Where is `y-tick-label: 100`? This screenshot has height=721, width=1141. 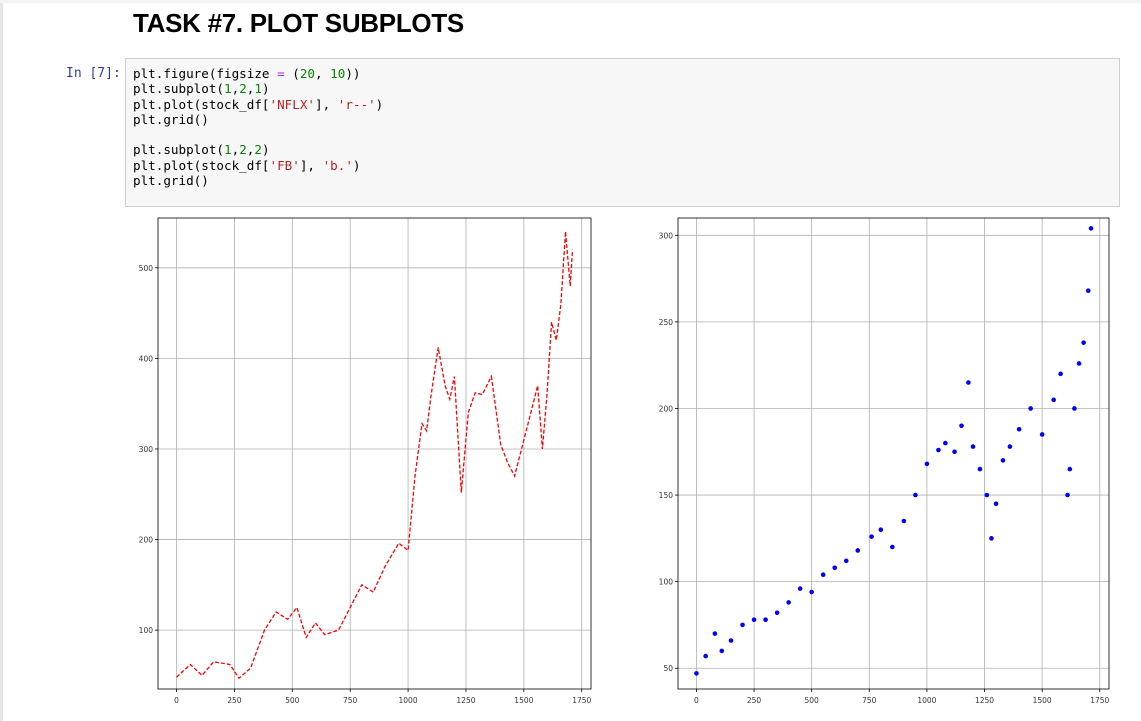
y-tick-label: 100 is located at coordinates (666, 582).